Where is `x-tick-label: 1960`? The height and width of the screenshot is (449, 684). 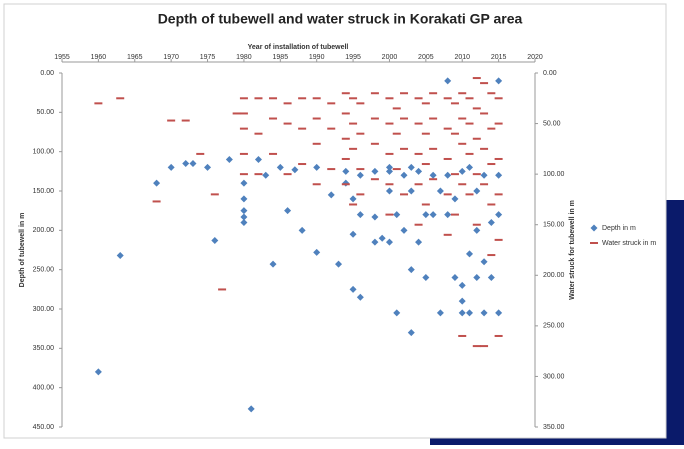
x-tick-label: 1960 is located at coordinates (99, 57).